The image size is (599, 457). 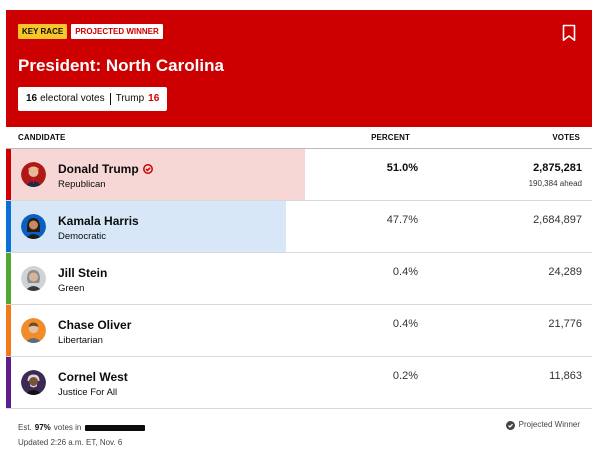 I want to click on ev-label: electoral votes, so click(x=72, y=98).